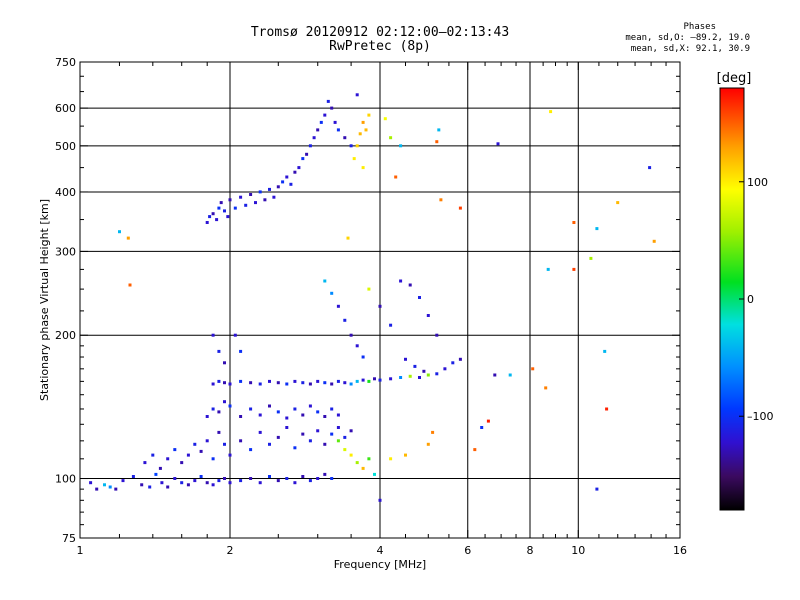  Describe the element at coordinates (687, 38) in the screenshot. I see `phase-statistics-o: mean, sd,O: –89.2, 19.0` at that location.